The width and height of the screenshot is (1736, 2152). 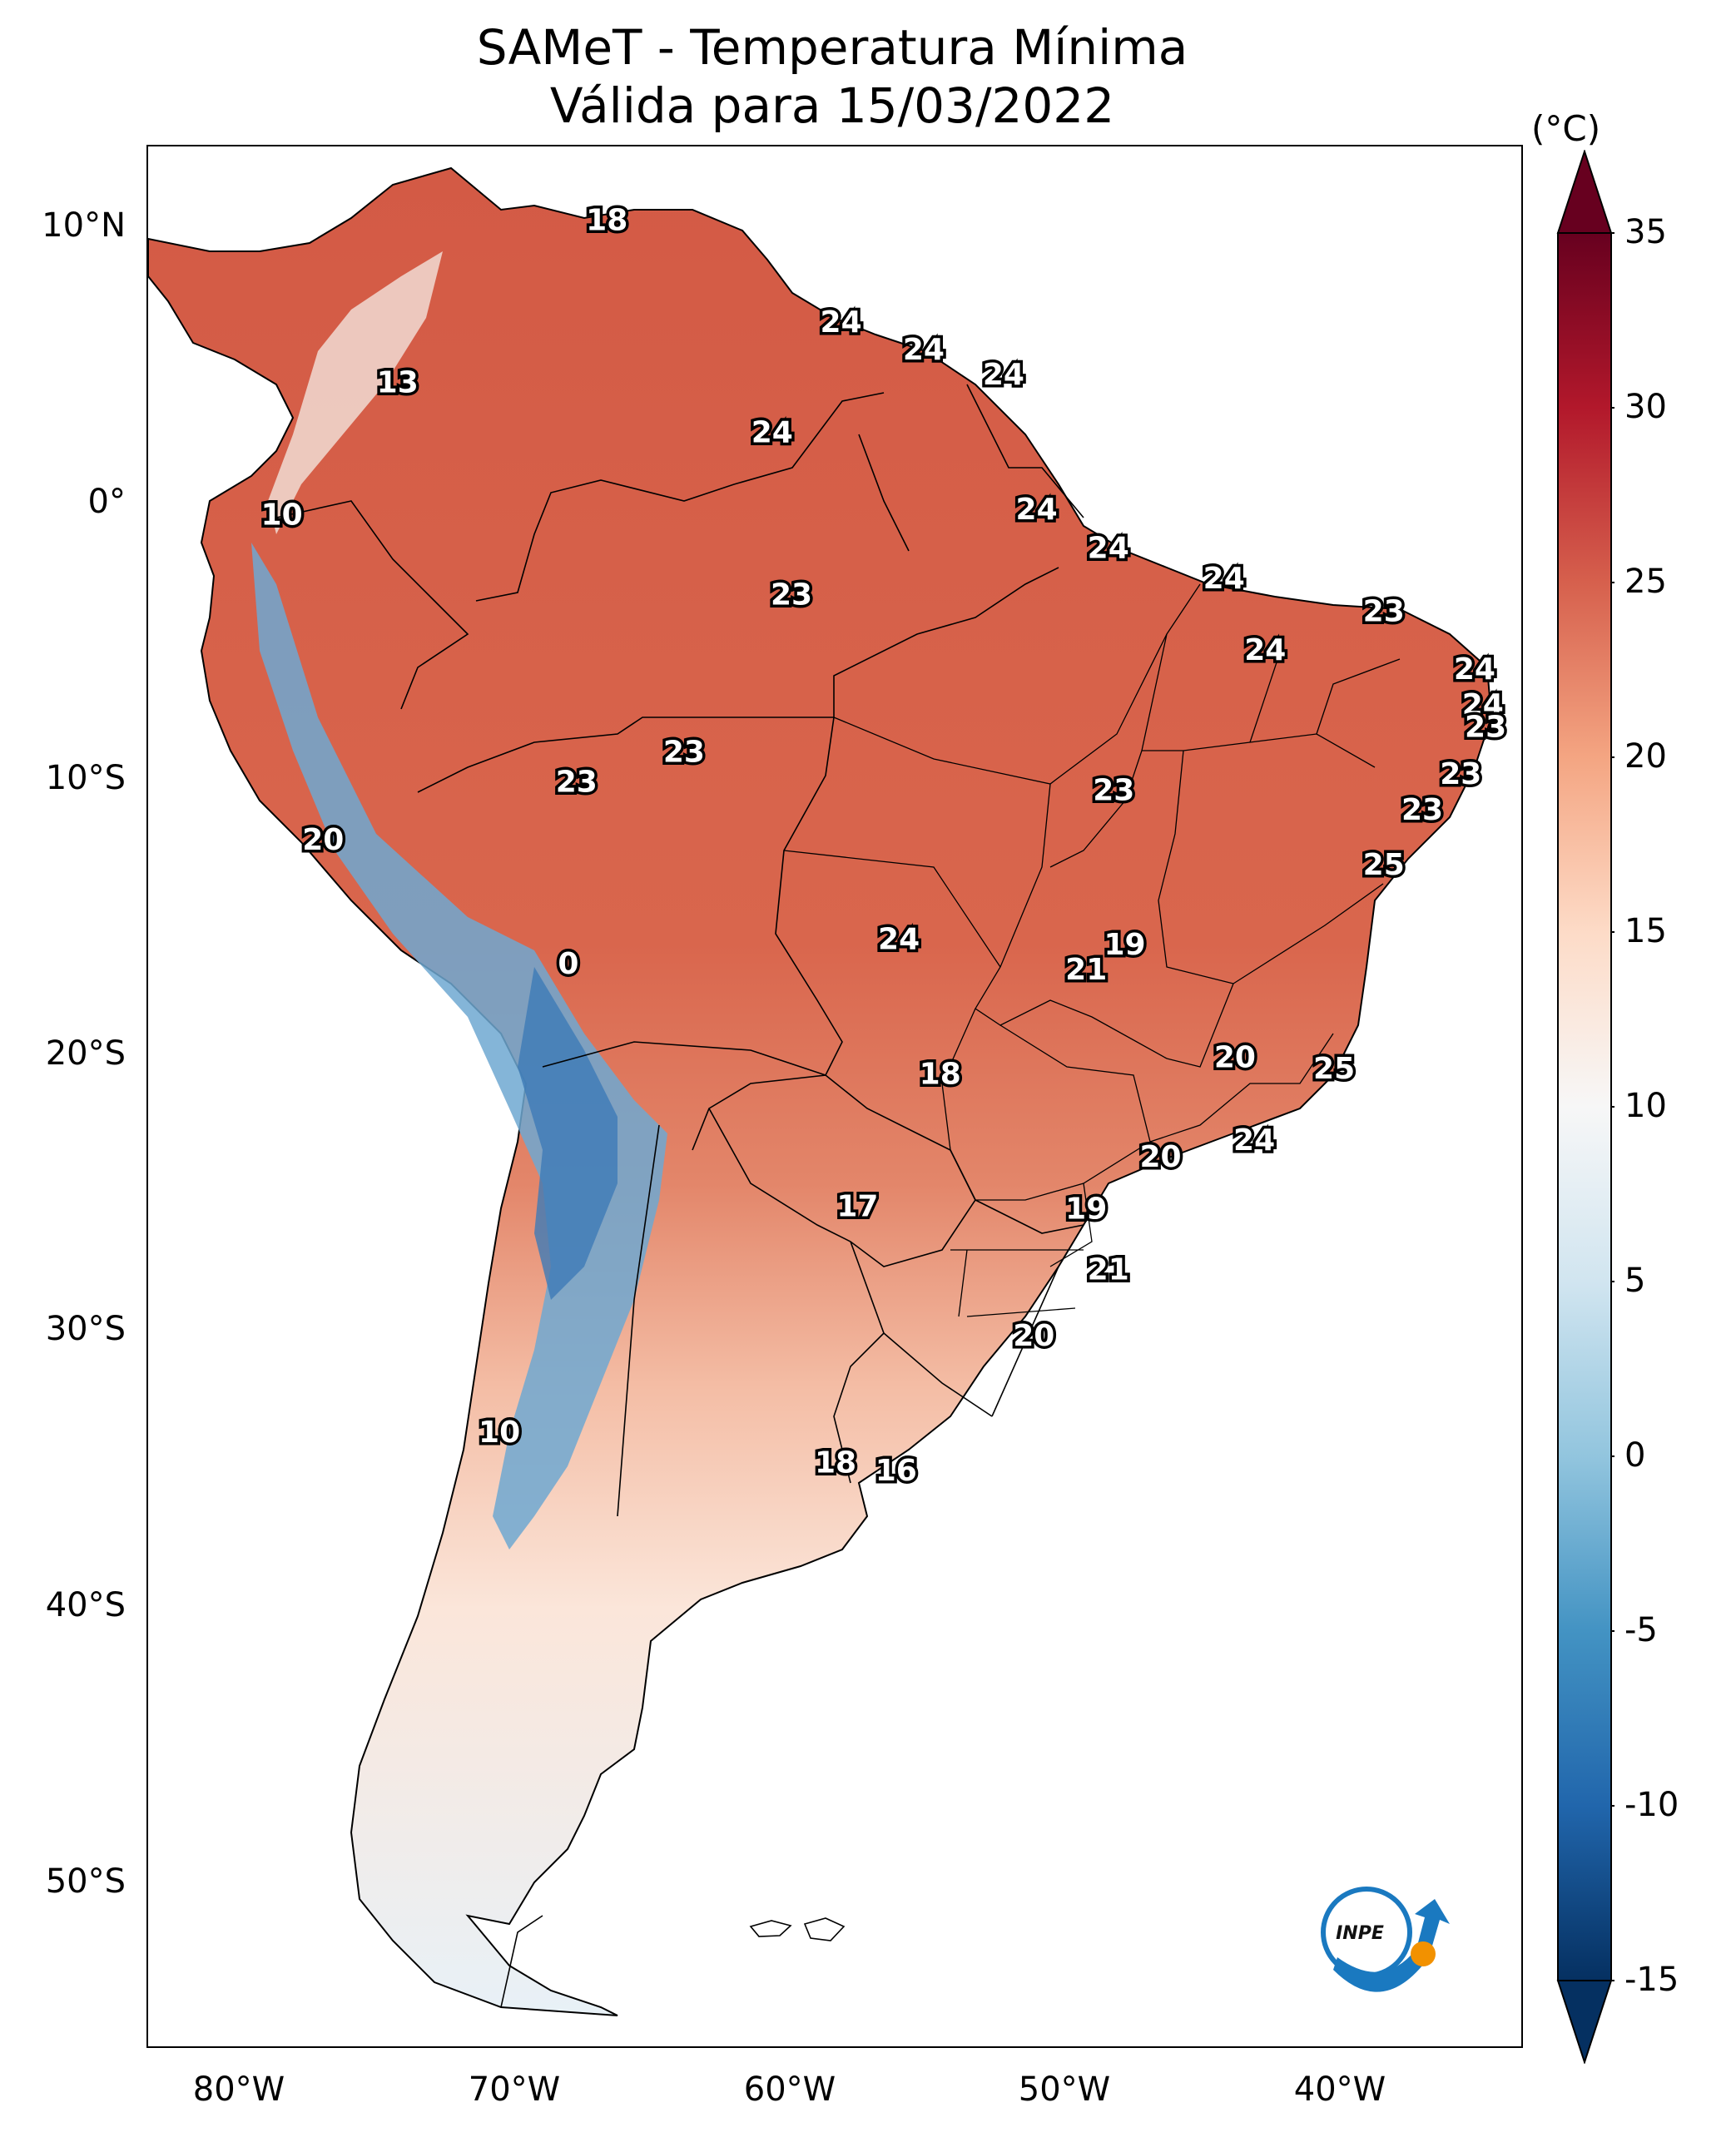 I want to click on lat-label-40s: 40°S, so click(x=85, y=1605).